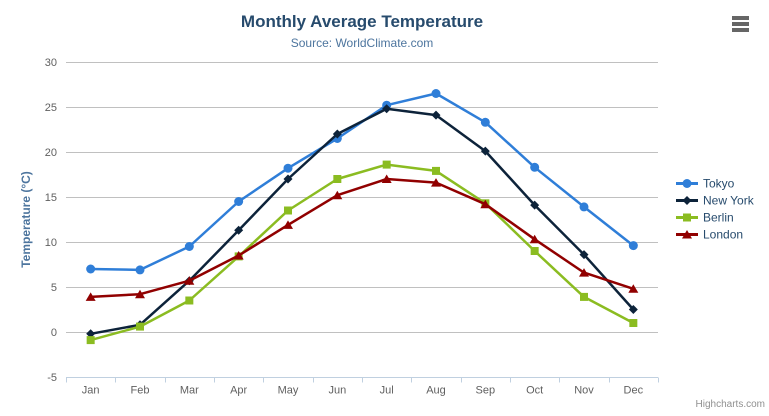  What do you see at coordinates (719, 183) in the screenshot?
I see `legend-label: Tokyo` at bounding box center [719, 183].